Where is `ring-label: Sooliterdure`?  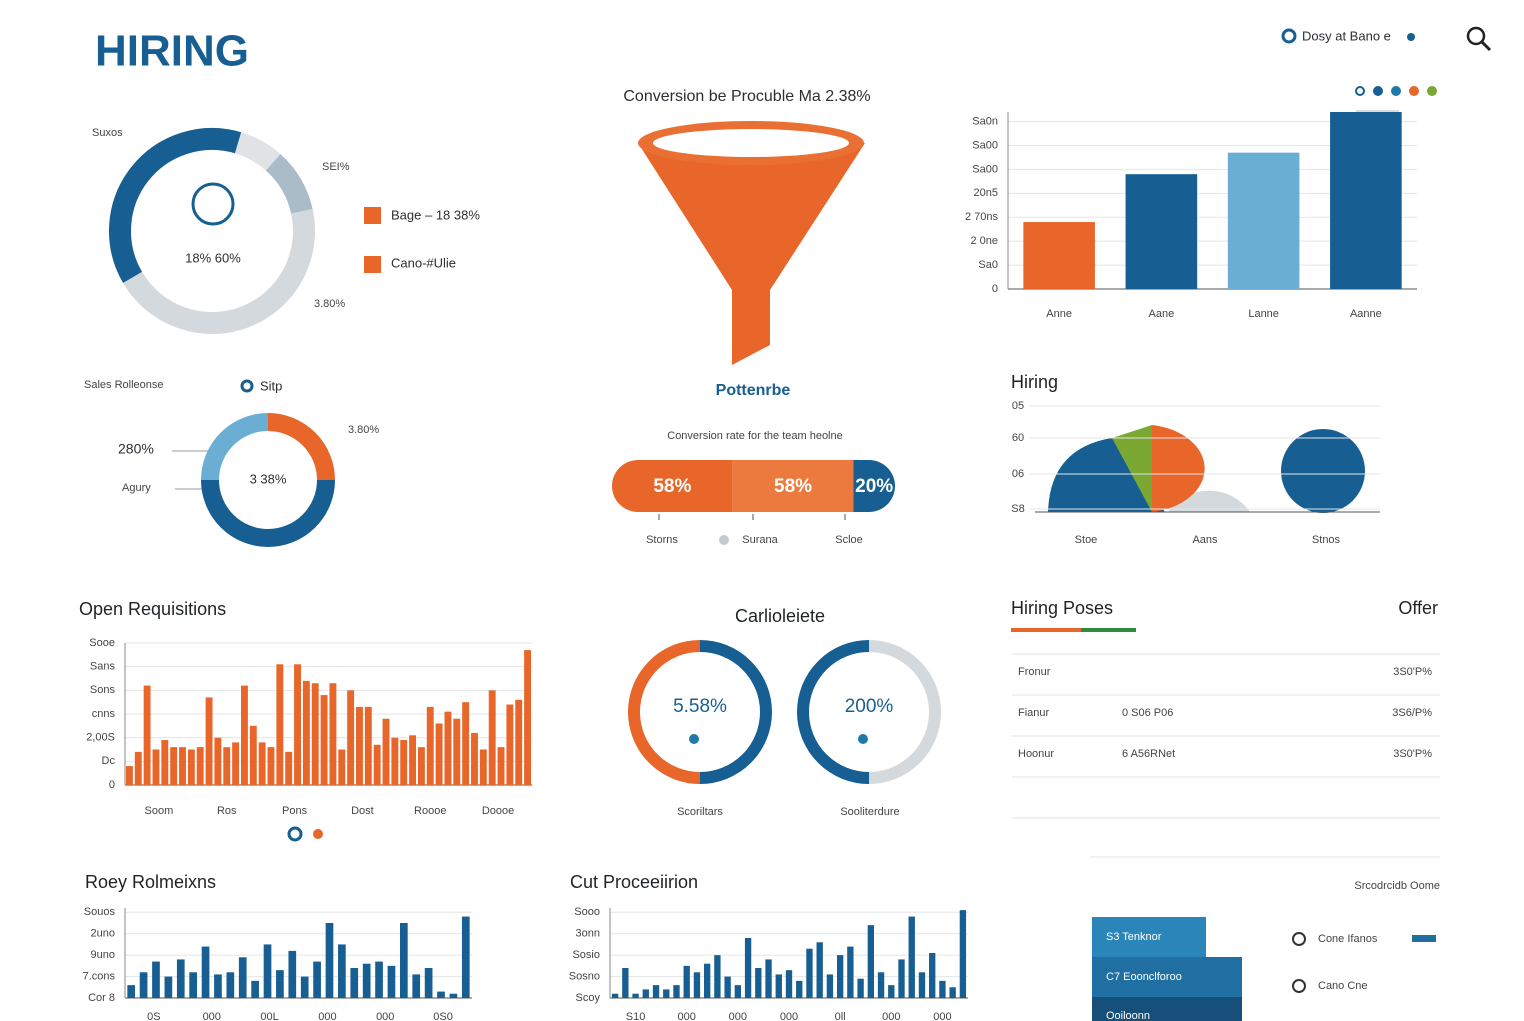 ring-label: Sooliterdure is located at coordinates (869, 812).